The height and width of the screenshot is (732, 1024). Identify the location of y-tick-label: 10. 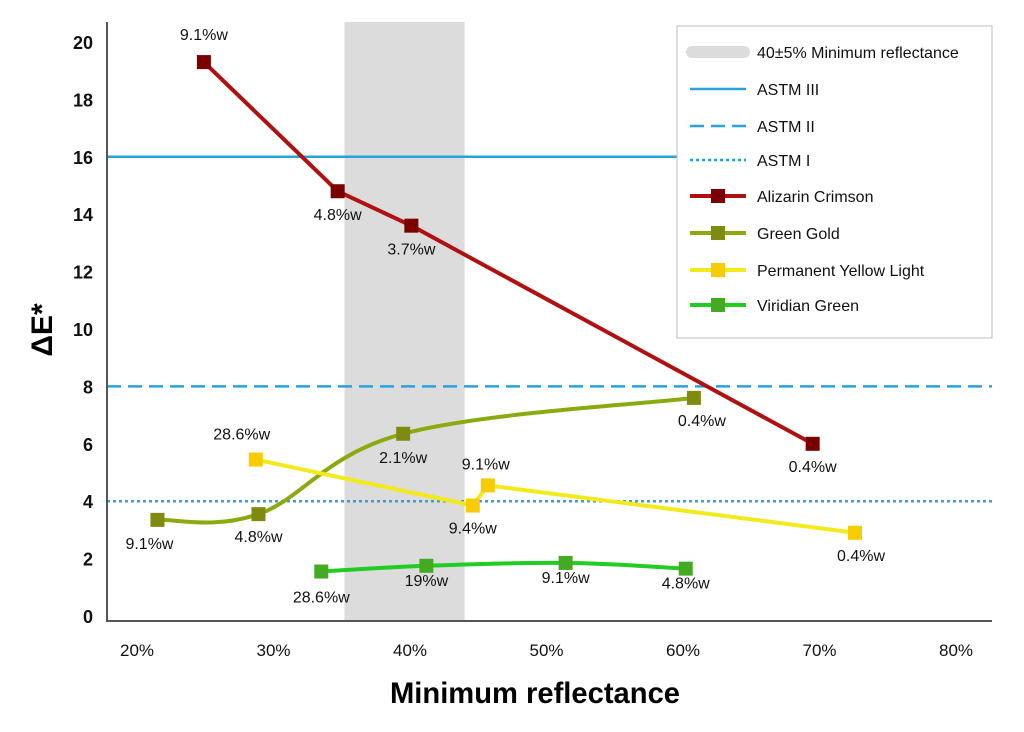
(83, 330).